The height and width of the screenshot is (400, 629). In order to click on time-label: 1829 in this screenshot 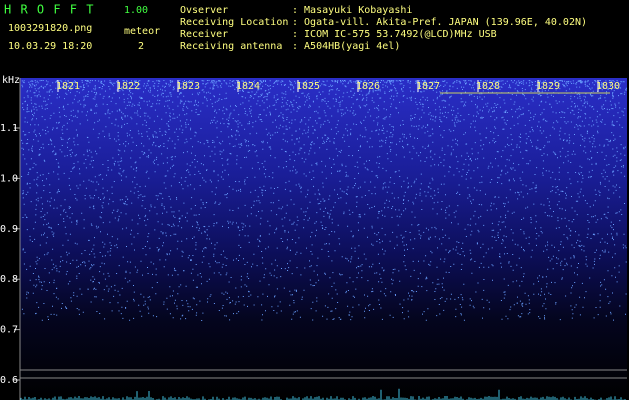, I will do `click(548, 86)`.